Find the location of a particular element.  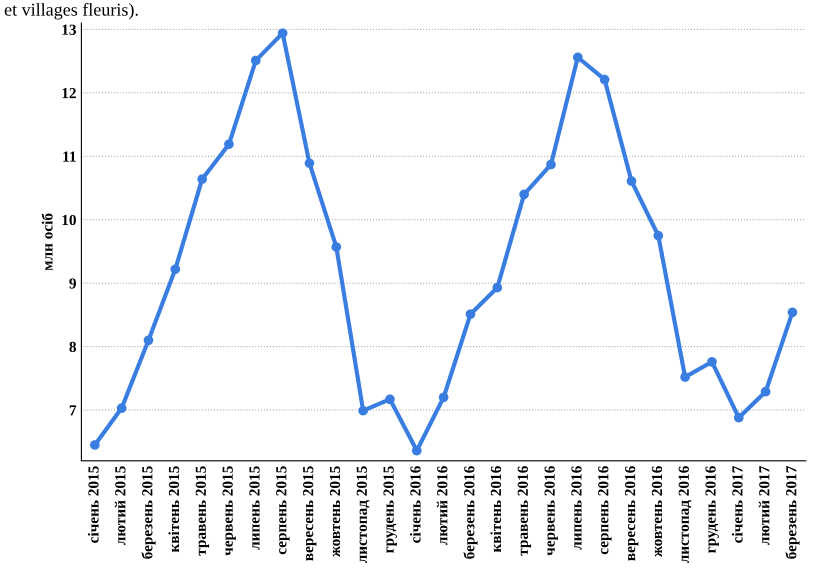

y-tick-label: 8 is located at coordinates (72, 347).